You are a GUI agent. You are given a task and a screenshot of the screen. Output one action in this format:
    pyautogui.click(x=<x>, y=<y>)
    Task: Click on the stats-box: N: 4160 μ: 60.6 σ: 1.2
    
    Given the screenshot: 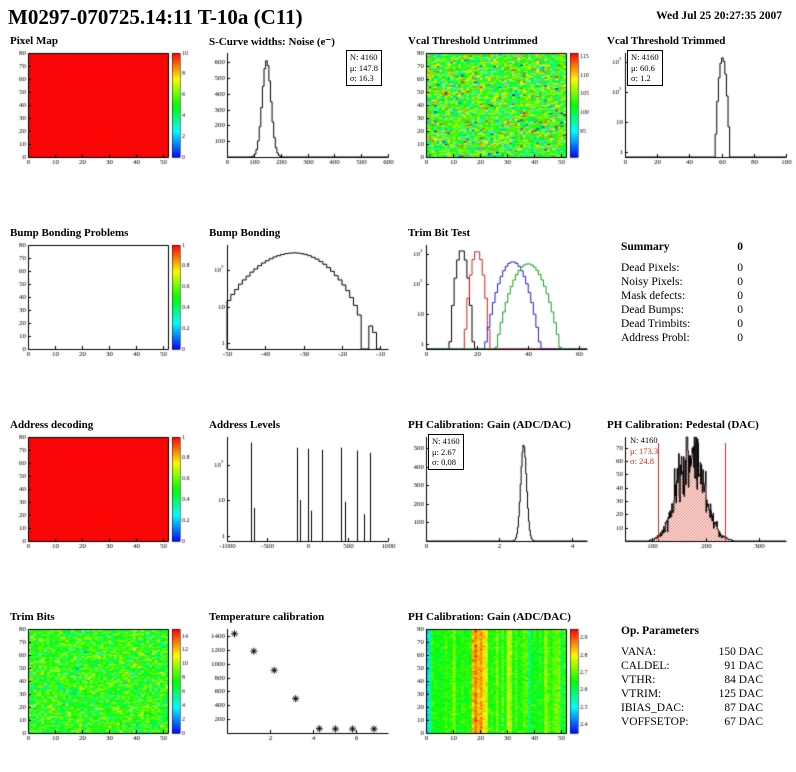 What is the action you would take?
    pyautogui.click(x=645, y=68)
    